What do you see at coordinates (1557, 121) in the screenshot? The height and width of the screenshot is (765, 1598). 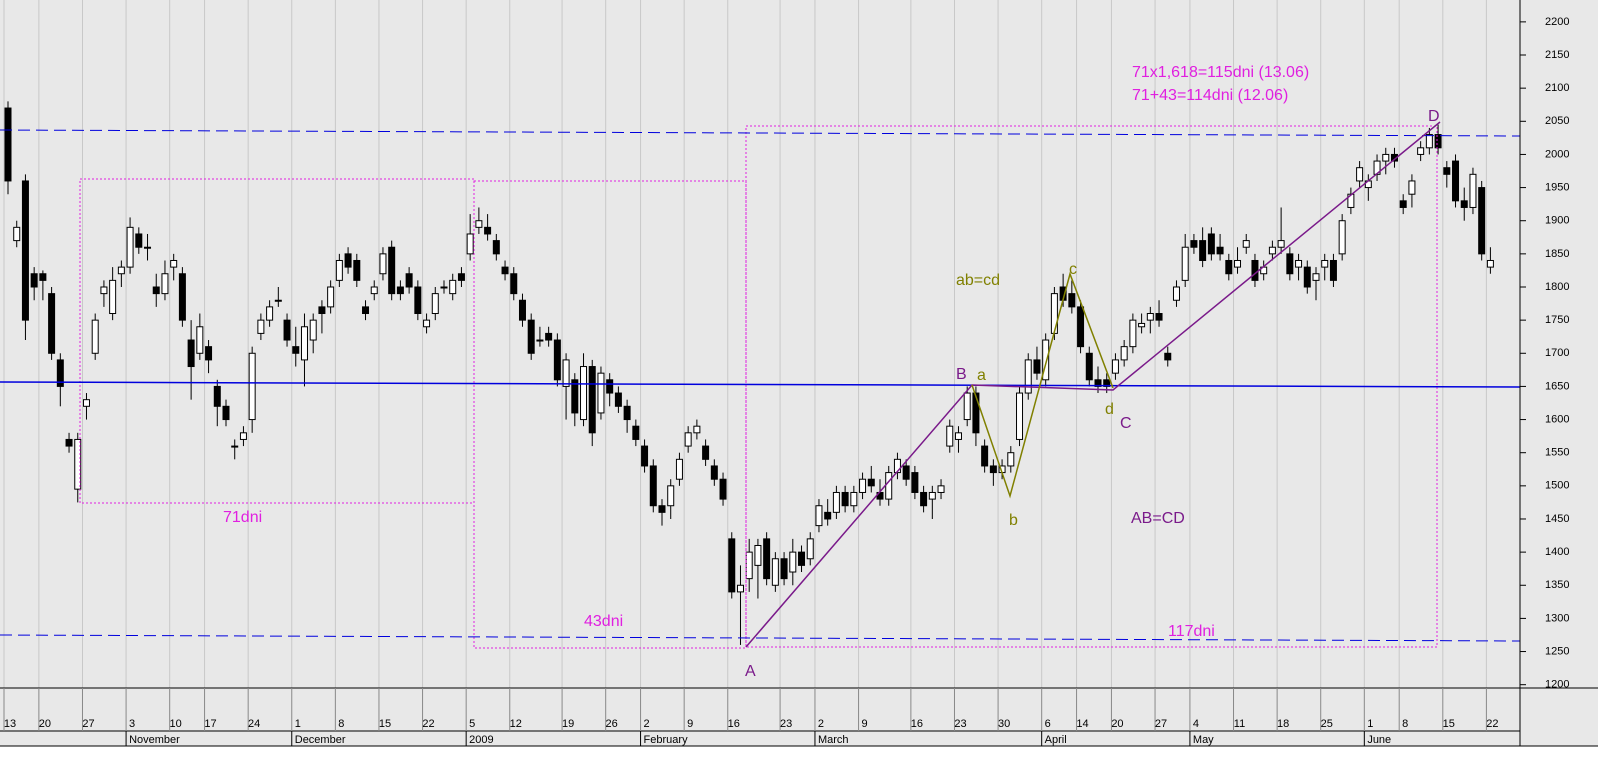 I see `y-tick-label: 2050` at bounding box center [1557, 121].